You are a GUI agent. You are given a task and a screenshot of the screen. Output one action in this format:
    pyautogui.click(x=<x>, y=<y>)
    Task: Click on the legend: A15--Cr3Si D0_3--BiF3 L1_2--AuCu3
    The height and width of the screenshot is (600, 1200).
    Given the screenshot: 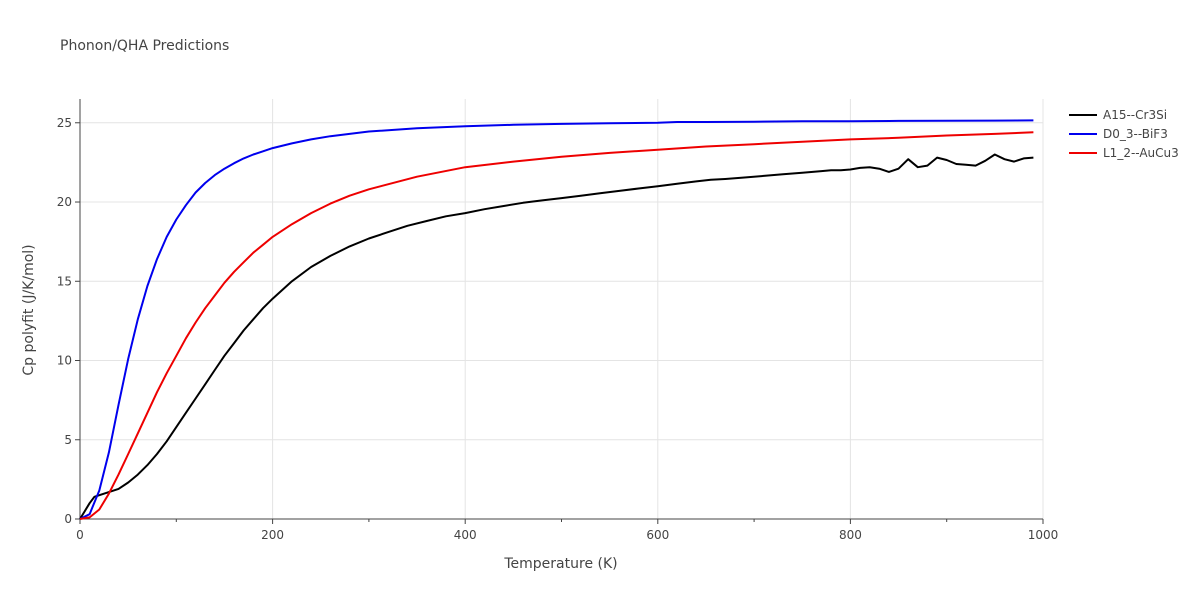 What is the action you would take?
    pyautogui.click(x=1124, y=134)
    